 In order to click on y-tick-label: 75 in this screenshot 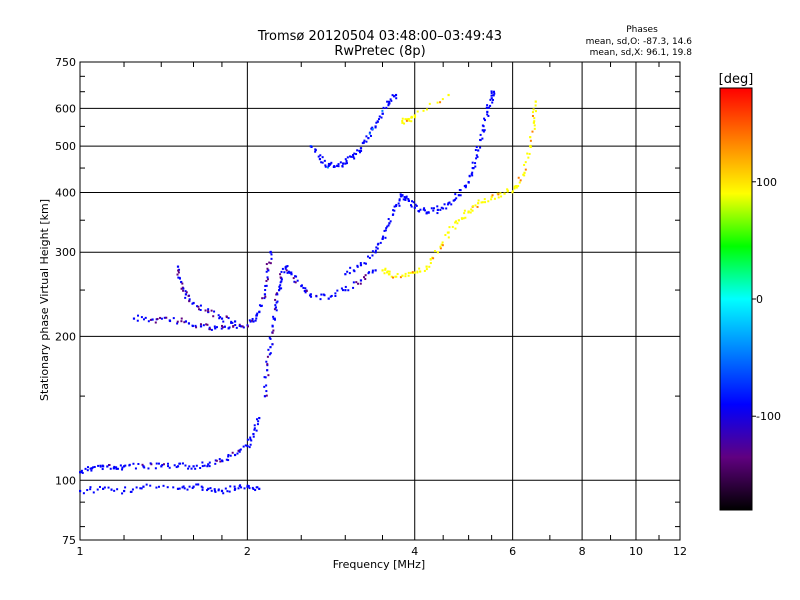, I will do `click(69, 540)`.